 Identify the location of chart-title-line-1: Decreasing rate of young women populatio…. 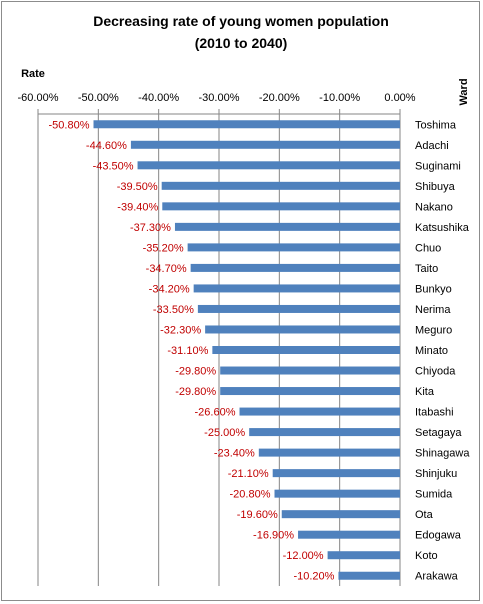
(241, 21).